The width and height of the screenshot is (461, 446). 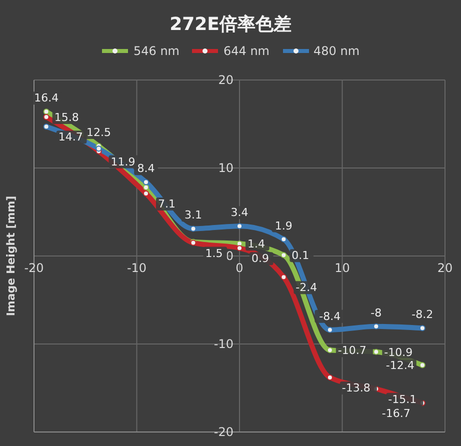 What do you see at coordinates (156, 51) in the screenshot?
I see `legend-label: 546 nm` at bounding box center [156, 51].